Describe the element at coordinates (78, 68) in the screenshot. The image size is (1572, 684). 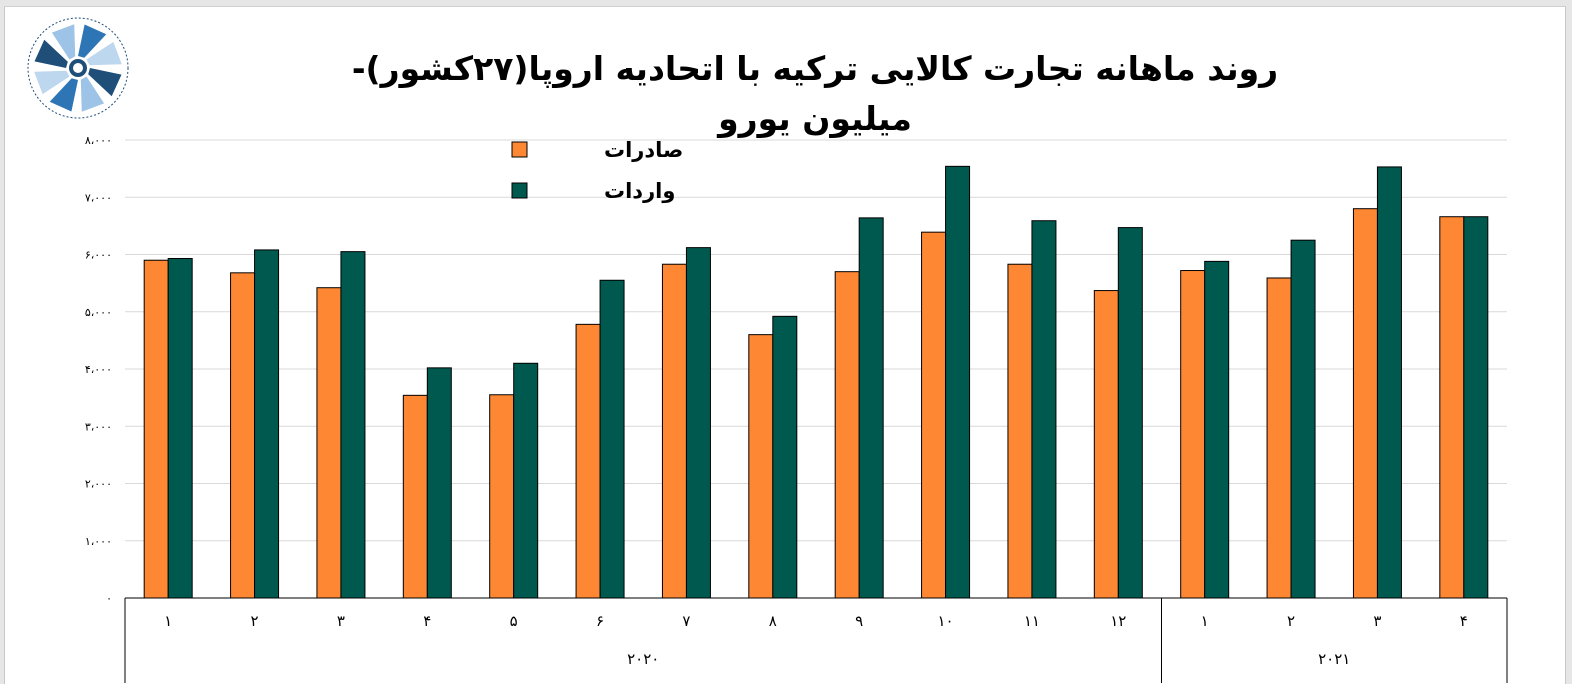
I see `chamber-of-commerce-logo-icon` at that location.